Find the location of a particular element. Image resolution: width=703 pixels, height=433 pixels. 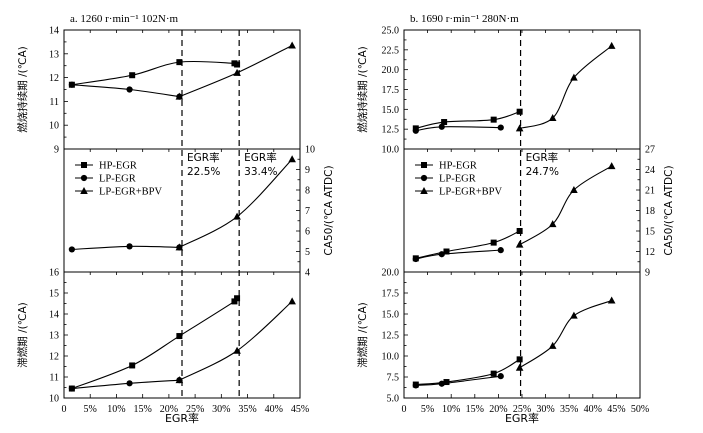

x-tick-label: 5% is located at coordinates (90, 409).